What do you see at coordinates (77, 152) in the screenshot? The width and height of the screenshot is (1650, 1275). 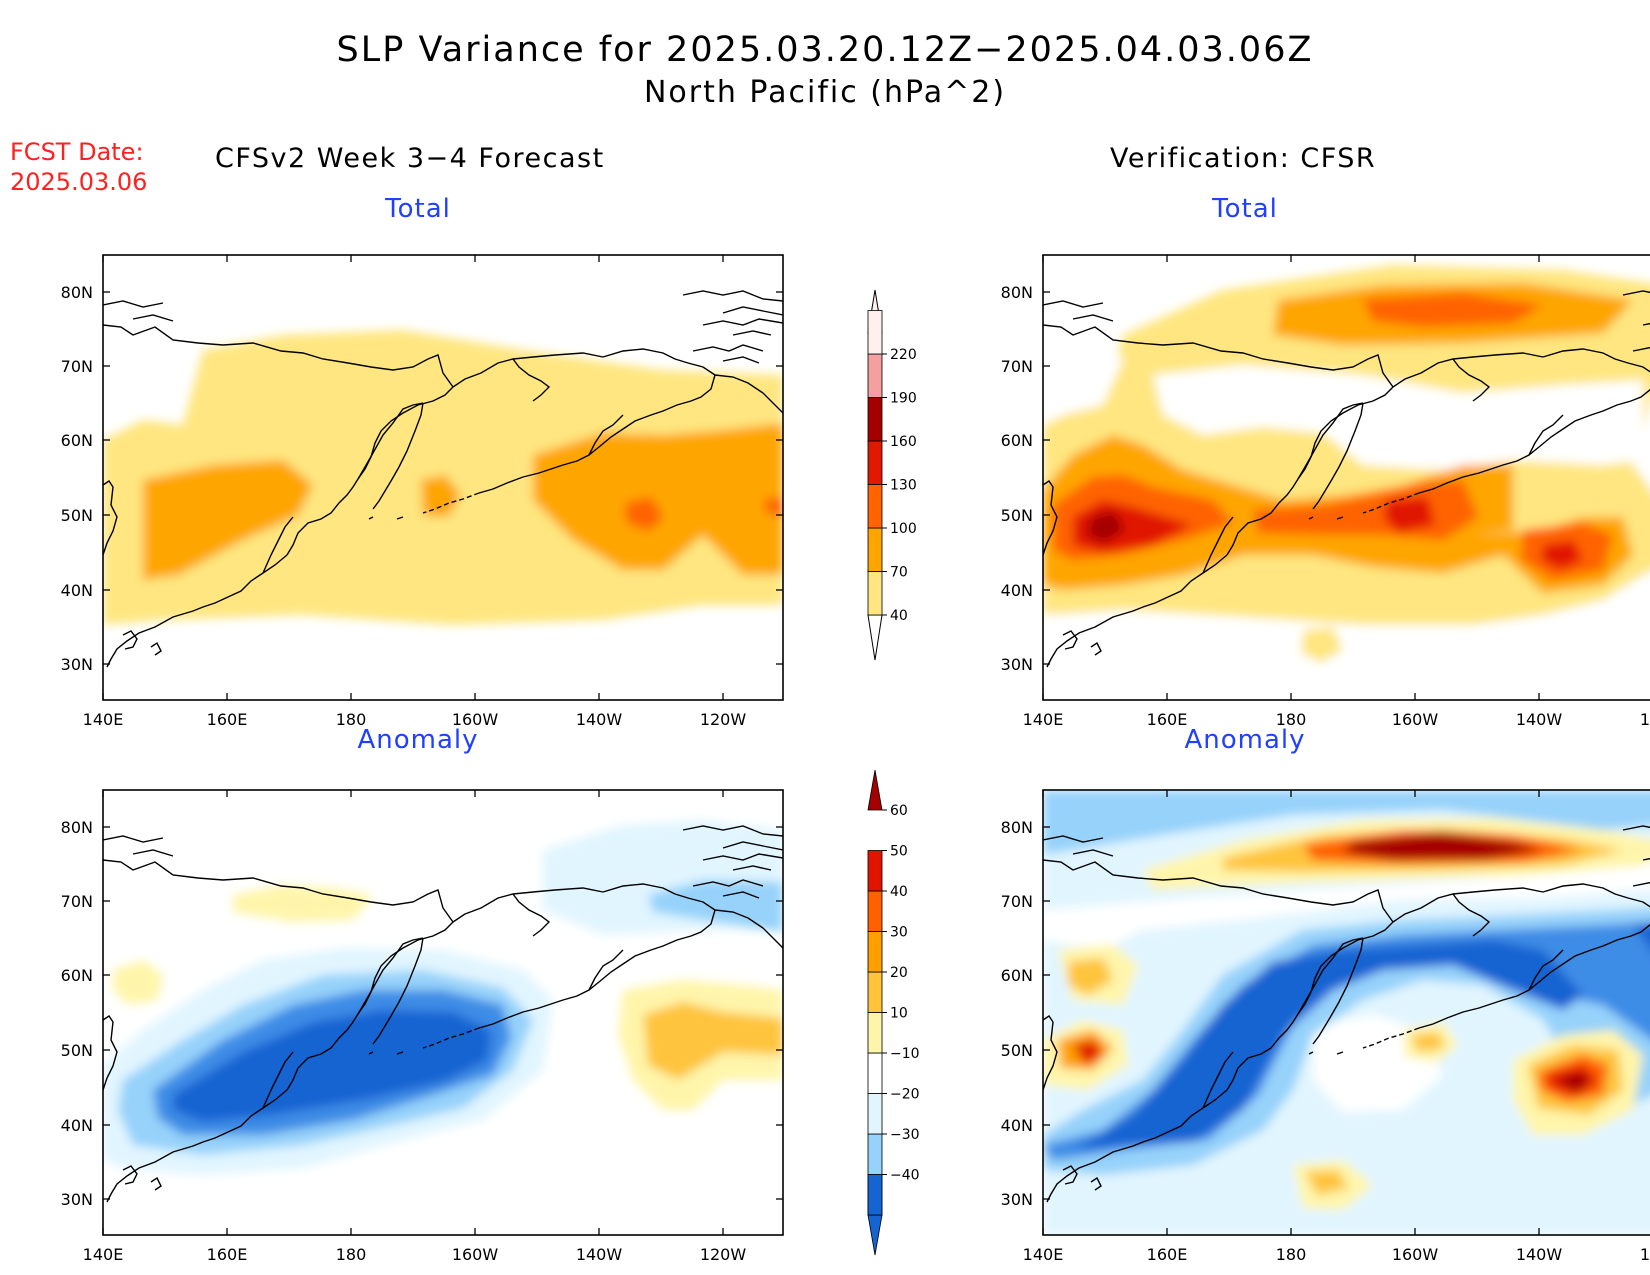 I see `forecast-date-label: FCST Date:` at bounding box center [77, 152].